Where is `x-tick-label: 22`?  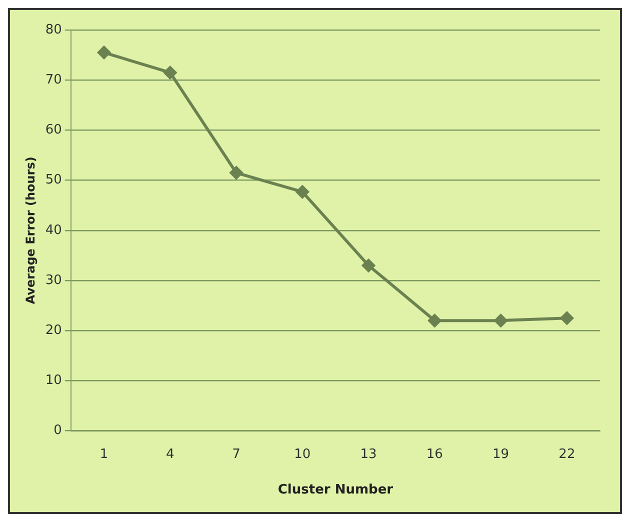 x-tick-label: 22 is located at coordinates (567, 454).